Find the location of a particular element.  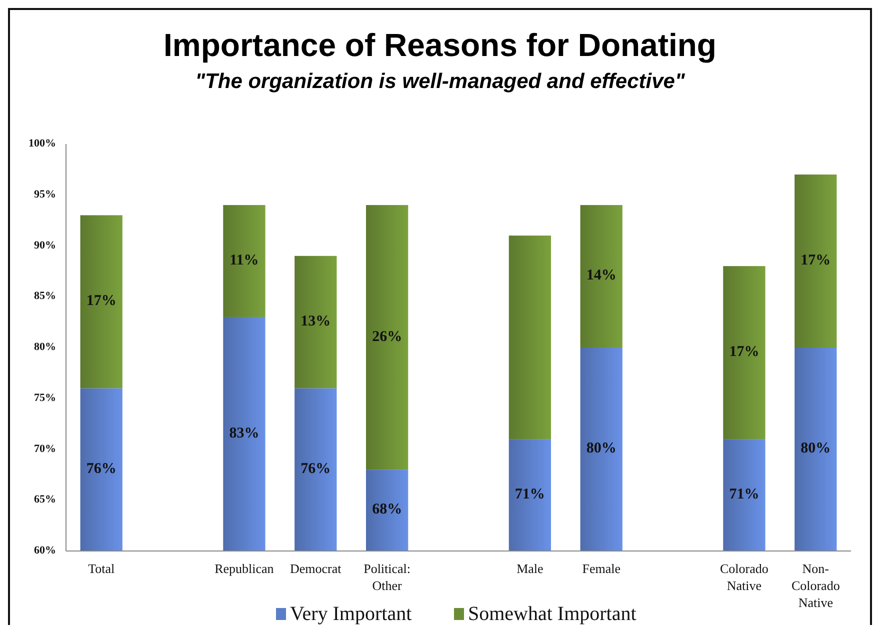

y-tick-label: 60% is located at coordinates (45, 550).